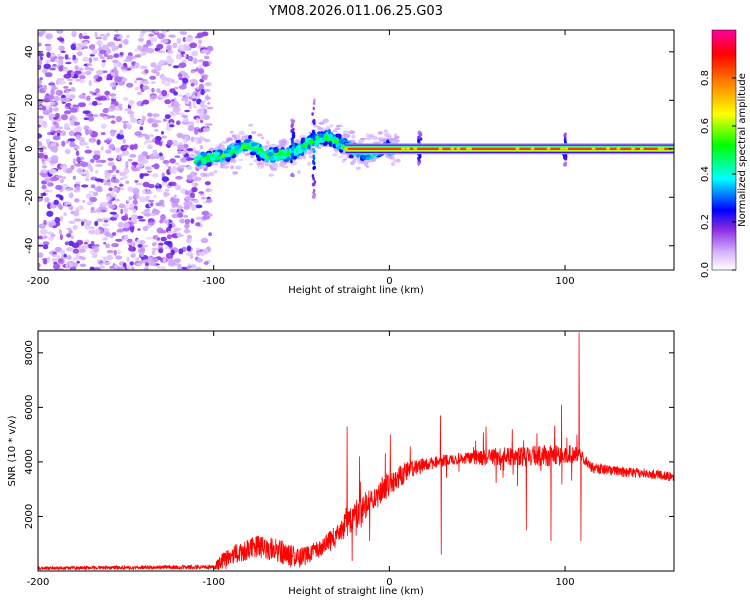  I want to click on colorbar-tick-label: 0.8, so click(705, 78).